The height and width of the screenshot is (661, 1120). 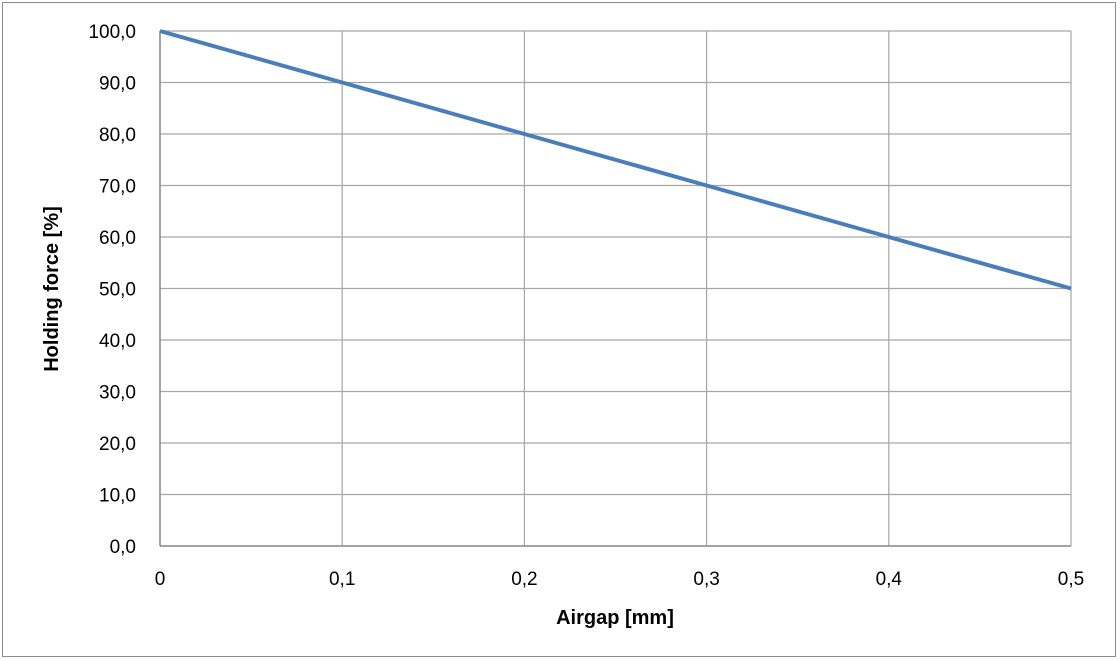 What do you see at coordinates (620, 579) in the screenshot?
I see `x-tick-labels: 0 0,1 0,2 0,3 0,4 0,5` at bounding box center [620, 579].